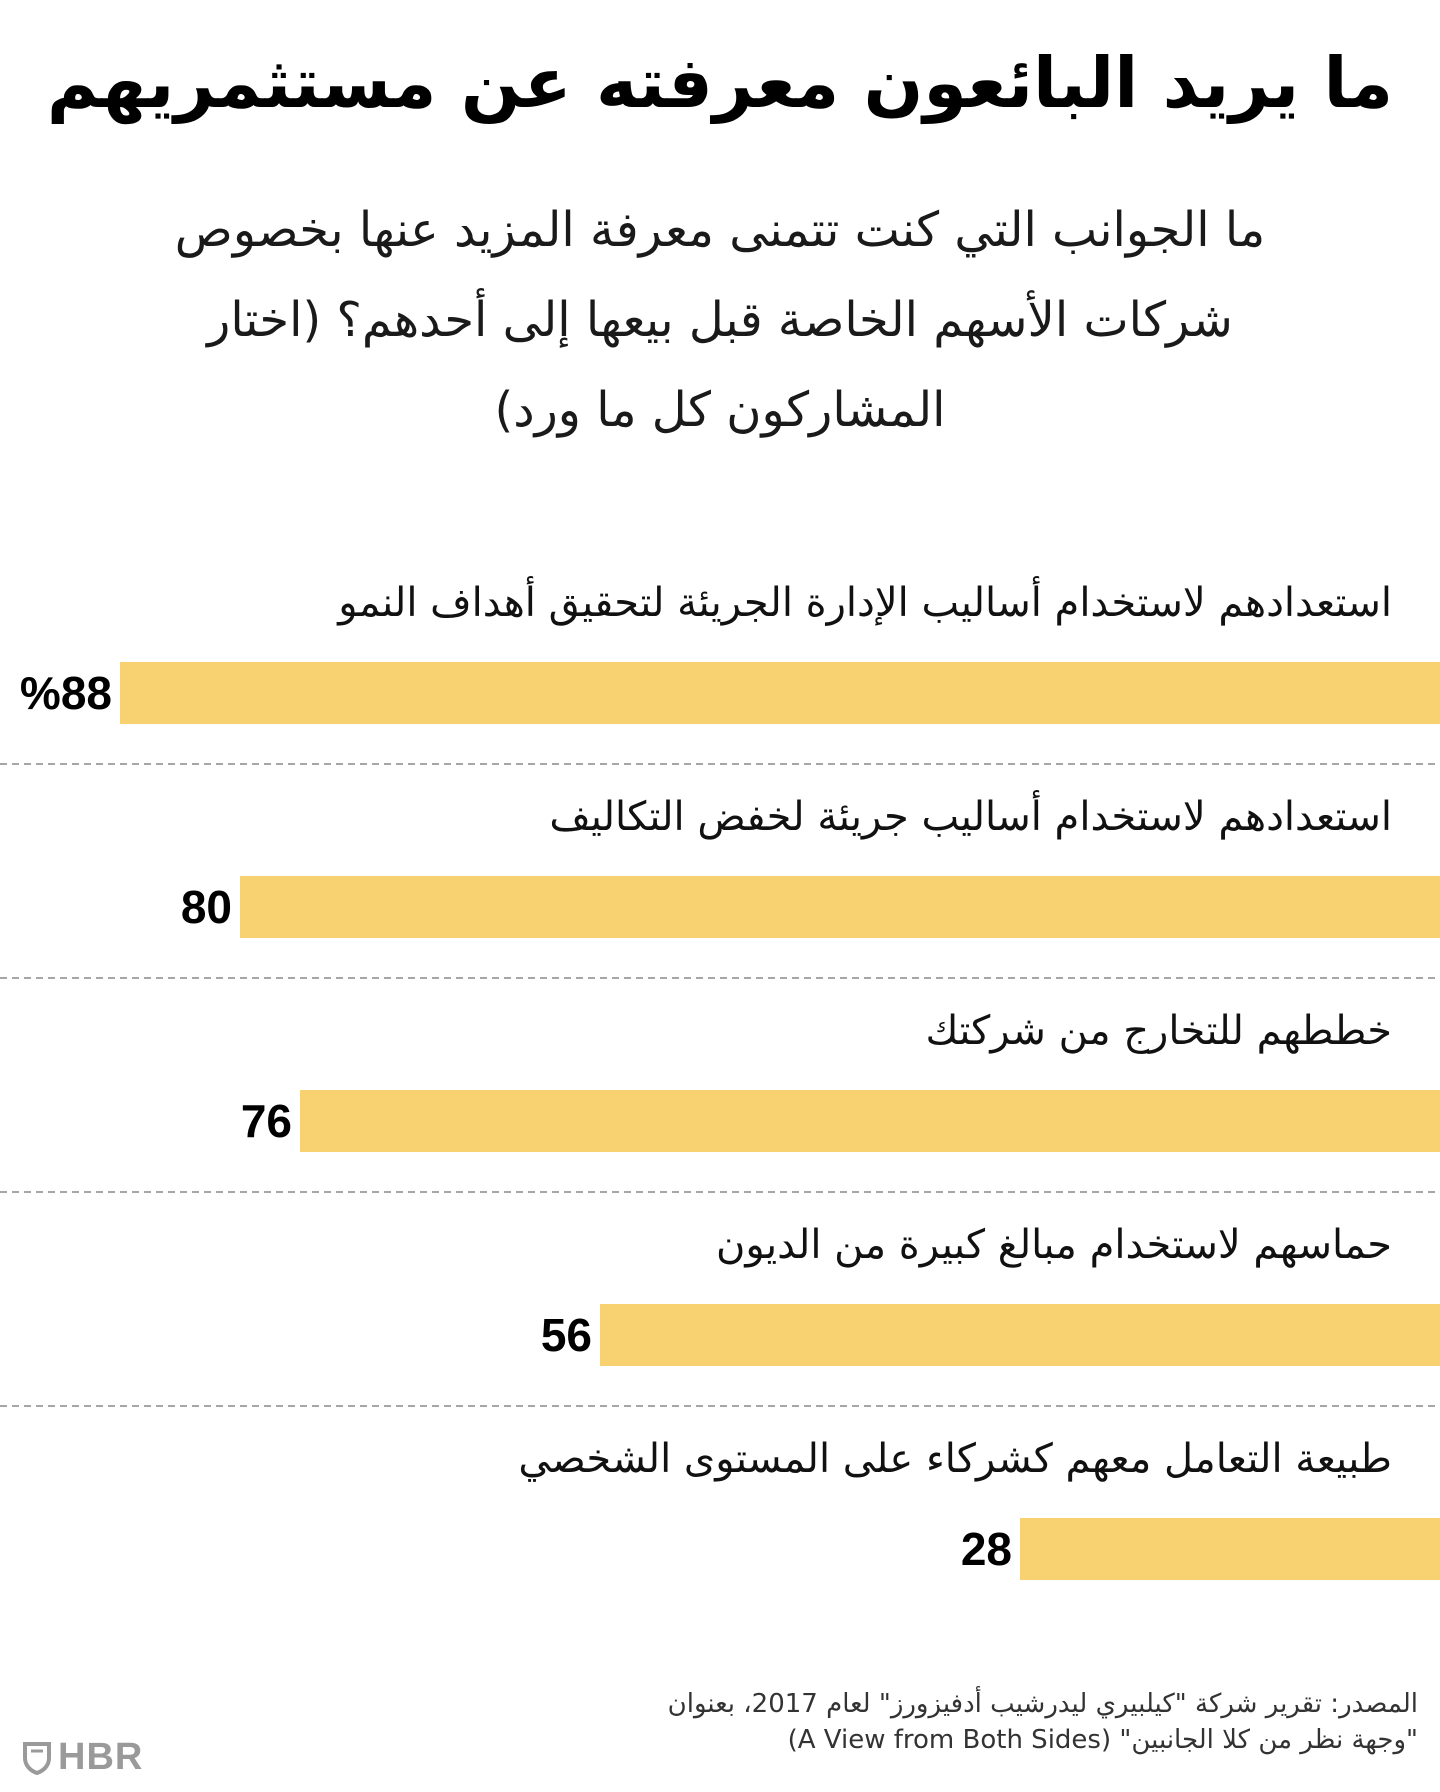 The width and height of the screenshot is (1440, 1792). What do you see at coordinates (206, 907) in the screenshot?
I see `value-label: 80` at bounding box center [206, 907].